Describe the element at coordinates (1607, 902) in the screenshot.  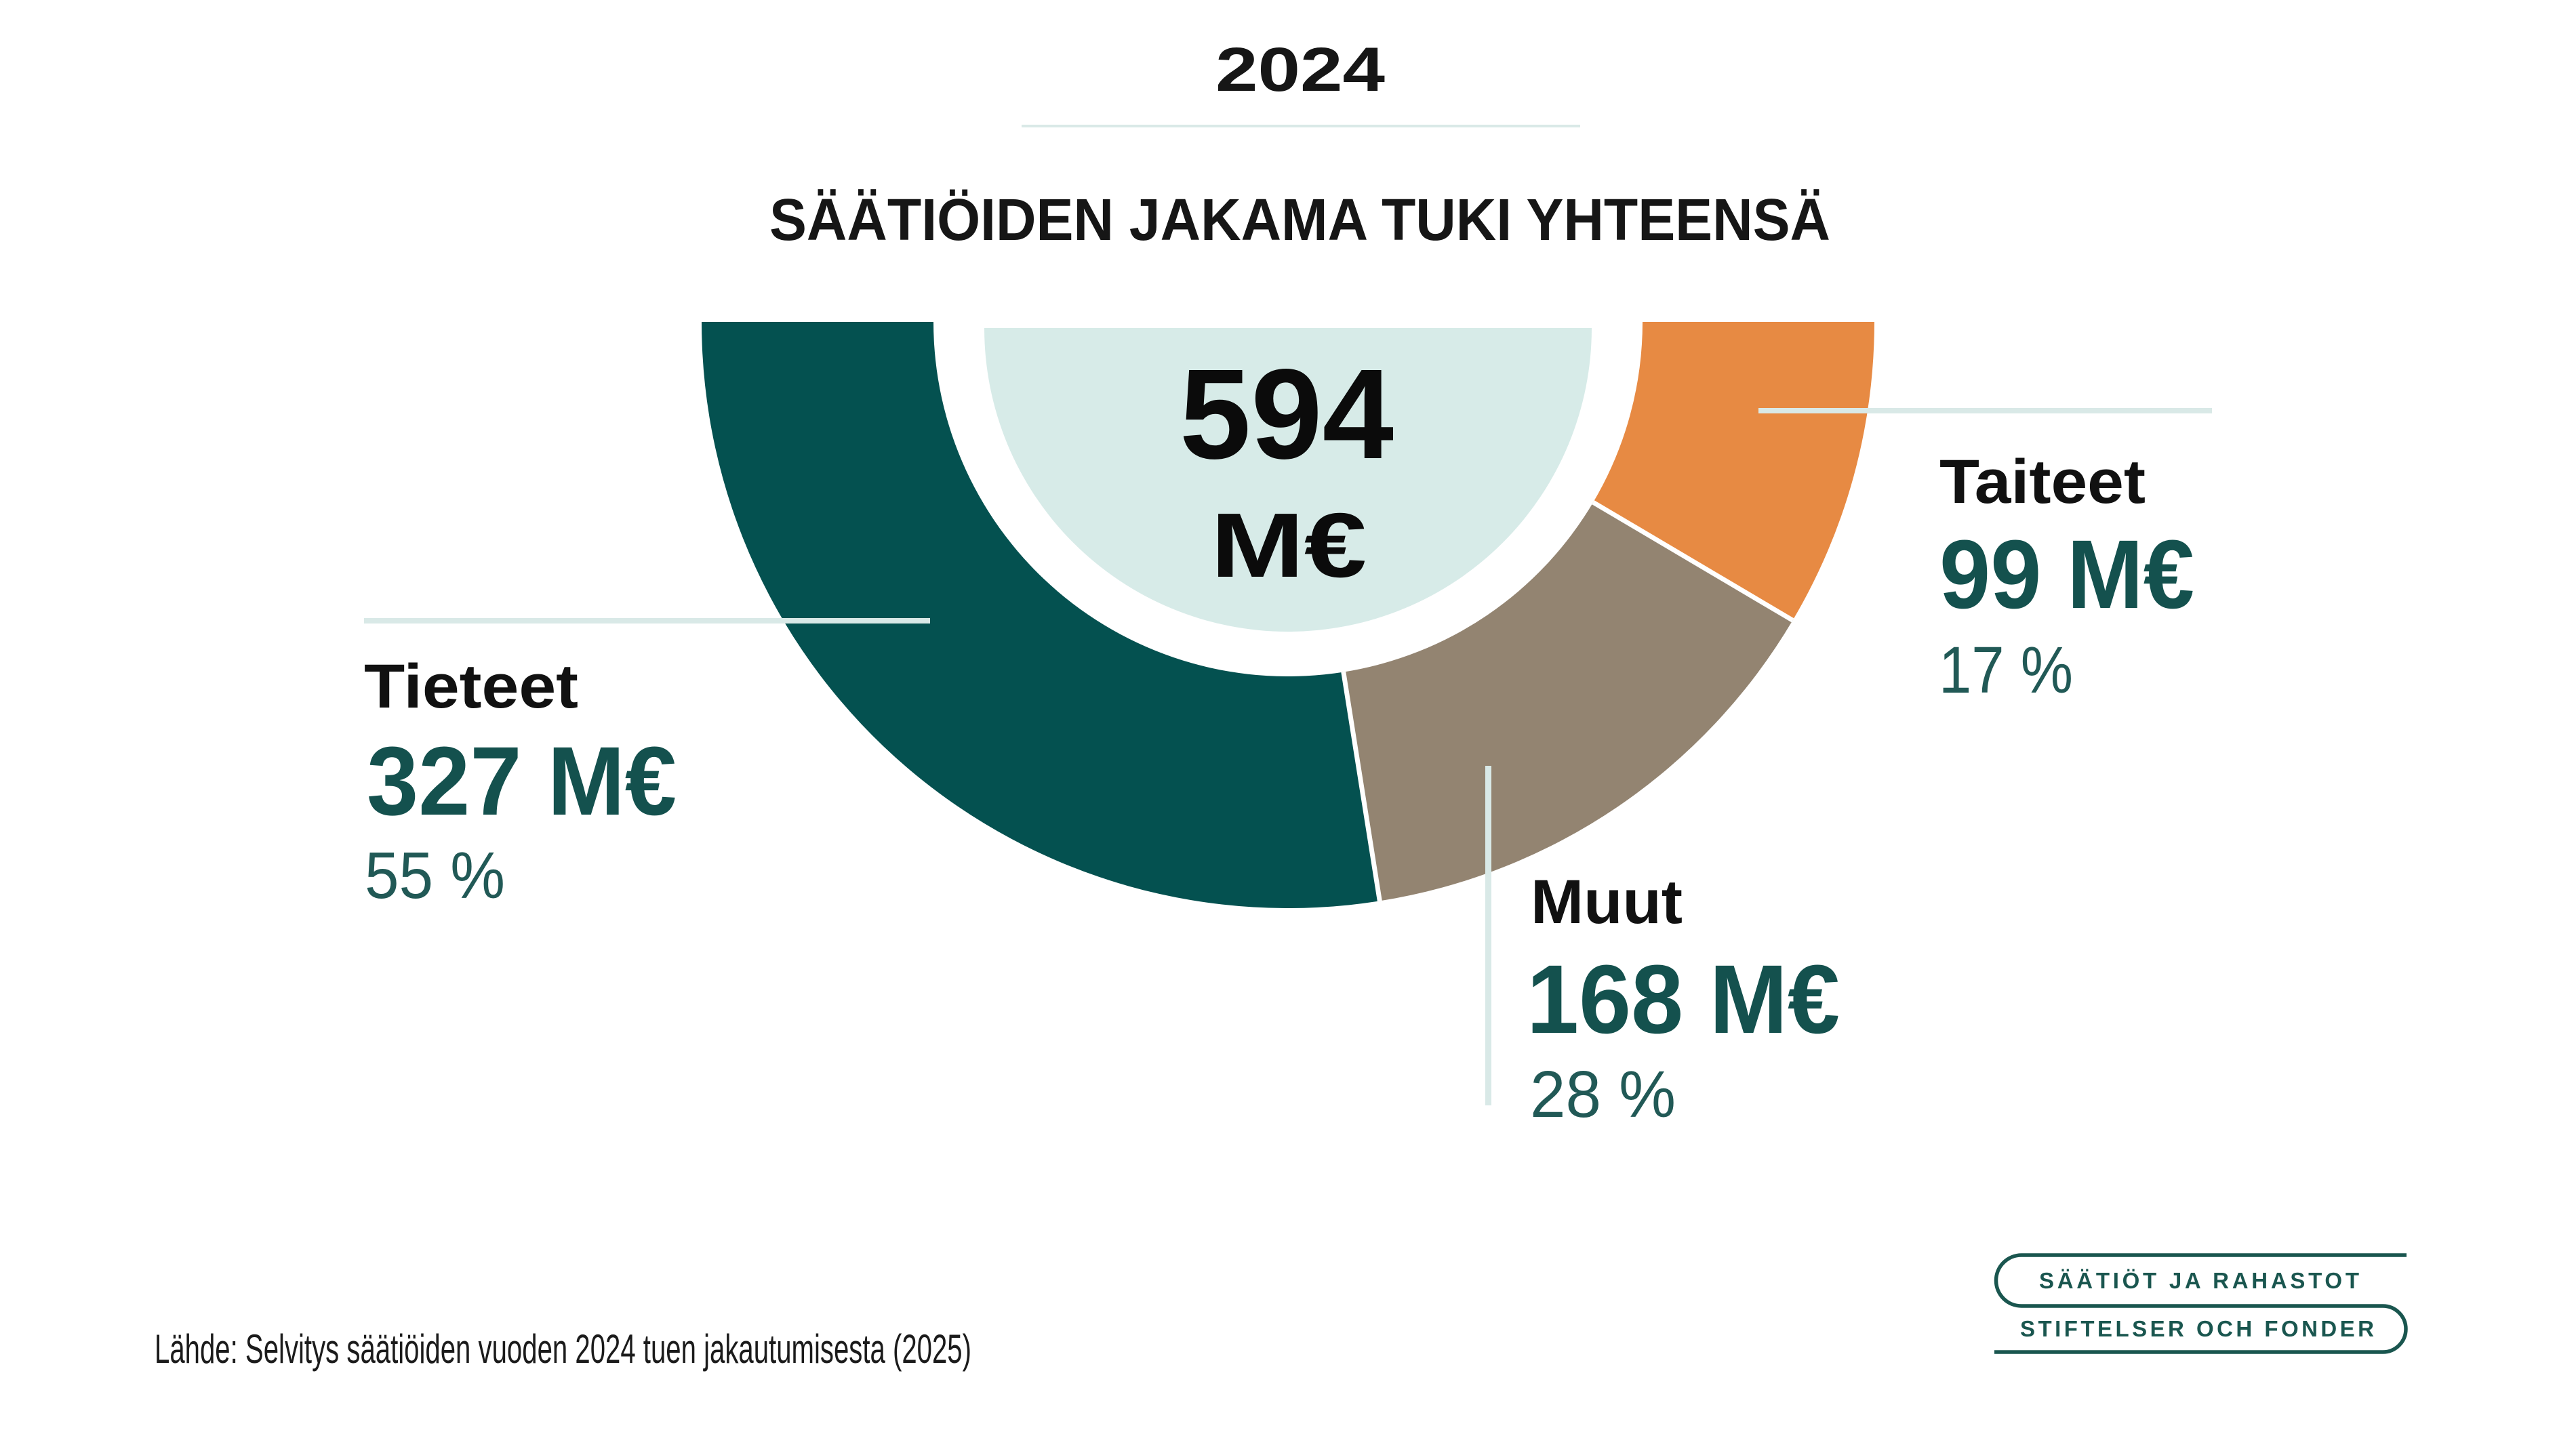
I see `svg-text: Muut` at that location.